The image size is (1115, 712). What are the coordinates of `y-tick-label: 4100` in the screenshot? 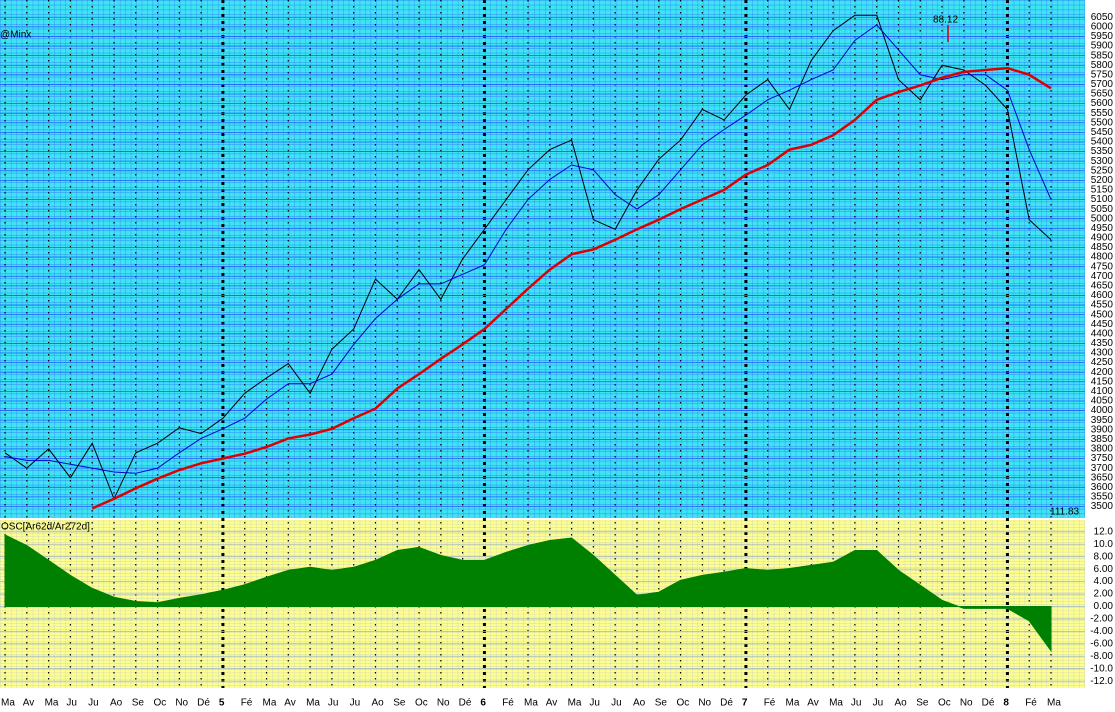 It's located at (1102, 391).